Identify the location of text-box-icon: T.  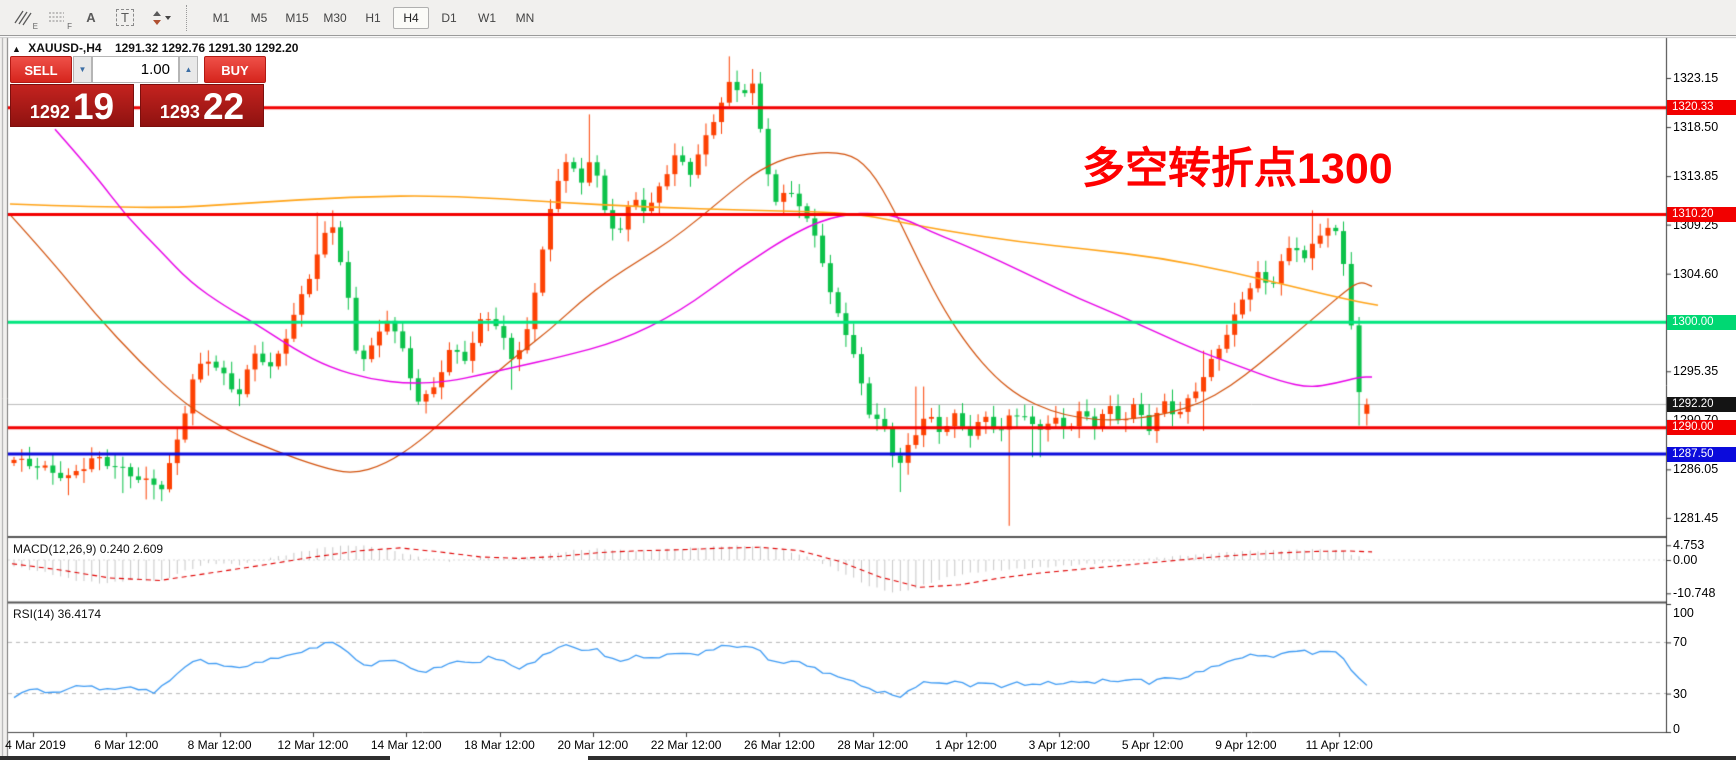
(125, 17).